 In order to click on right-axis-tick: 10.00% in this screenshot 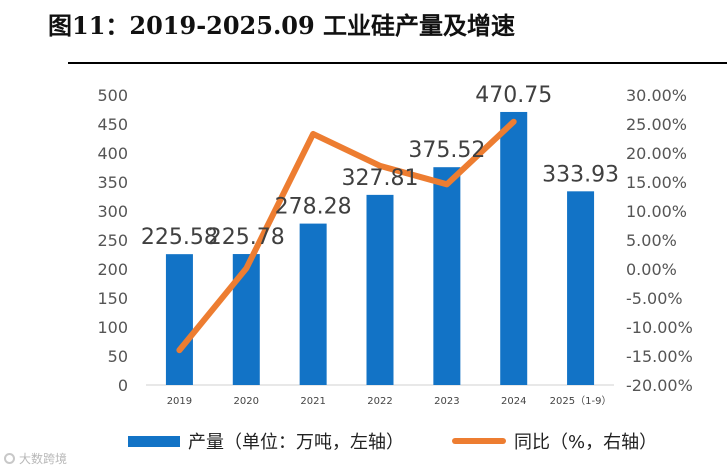, I will do `click(656, 211)`.